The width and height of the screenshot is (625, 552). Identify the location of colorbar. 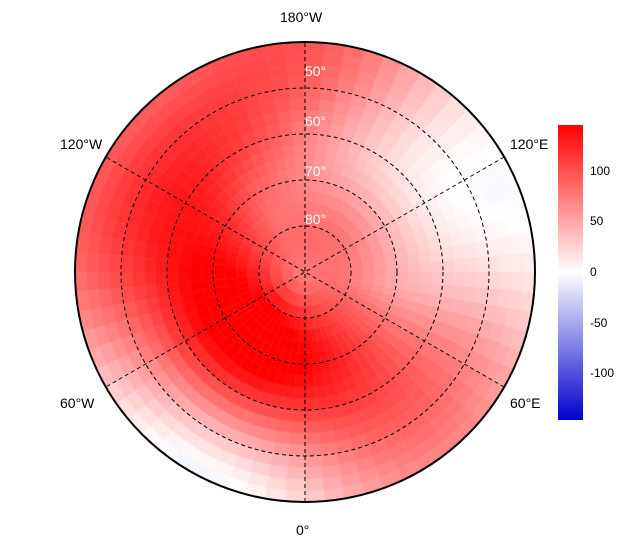
(570, 272).